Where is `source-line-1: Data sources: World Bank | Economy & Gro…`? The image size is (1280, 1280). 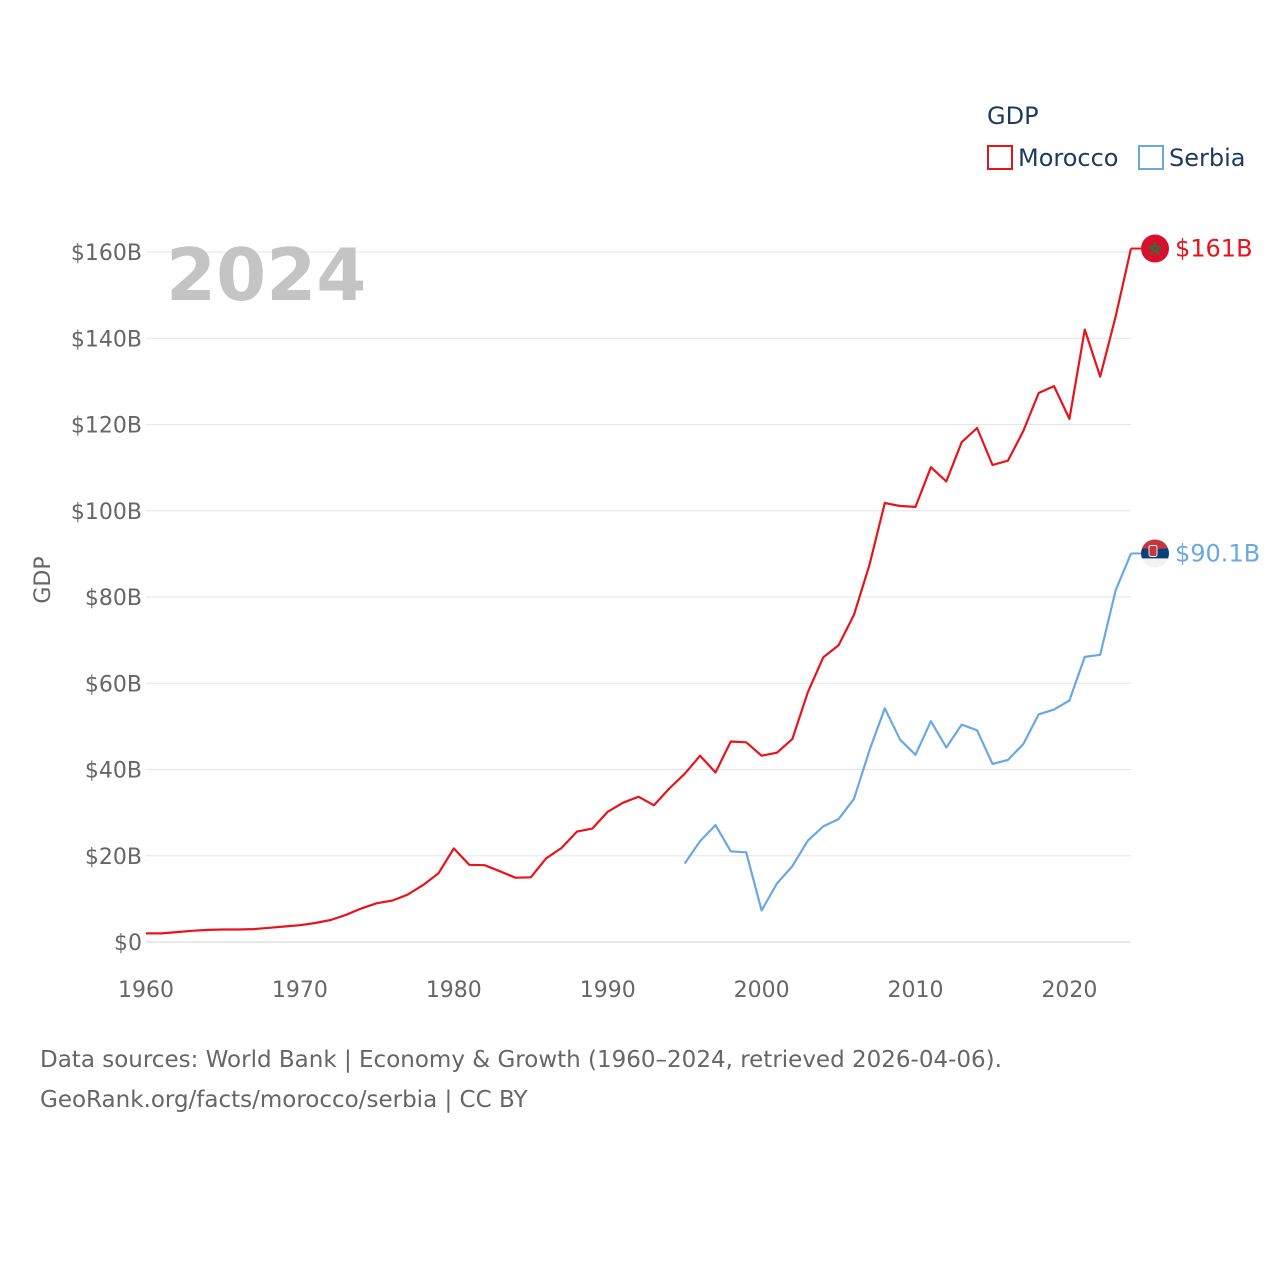
source-line-1: Data sources: World Bank | Economy & Gro… is located at coordinates (521, 1060).